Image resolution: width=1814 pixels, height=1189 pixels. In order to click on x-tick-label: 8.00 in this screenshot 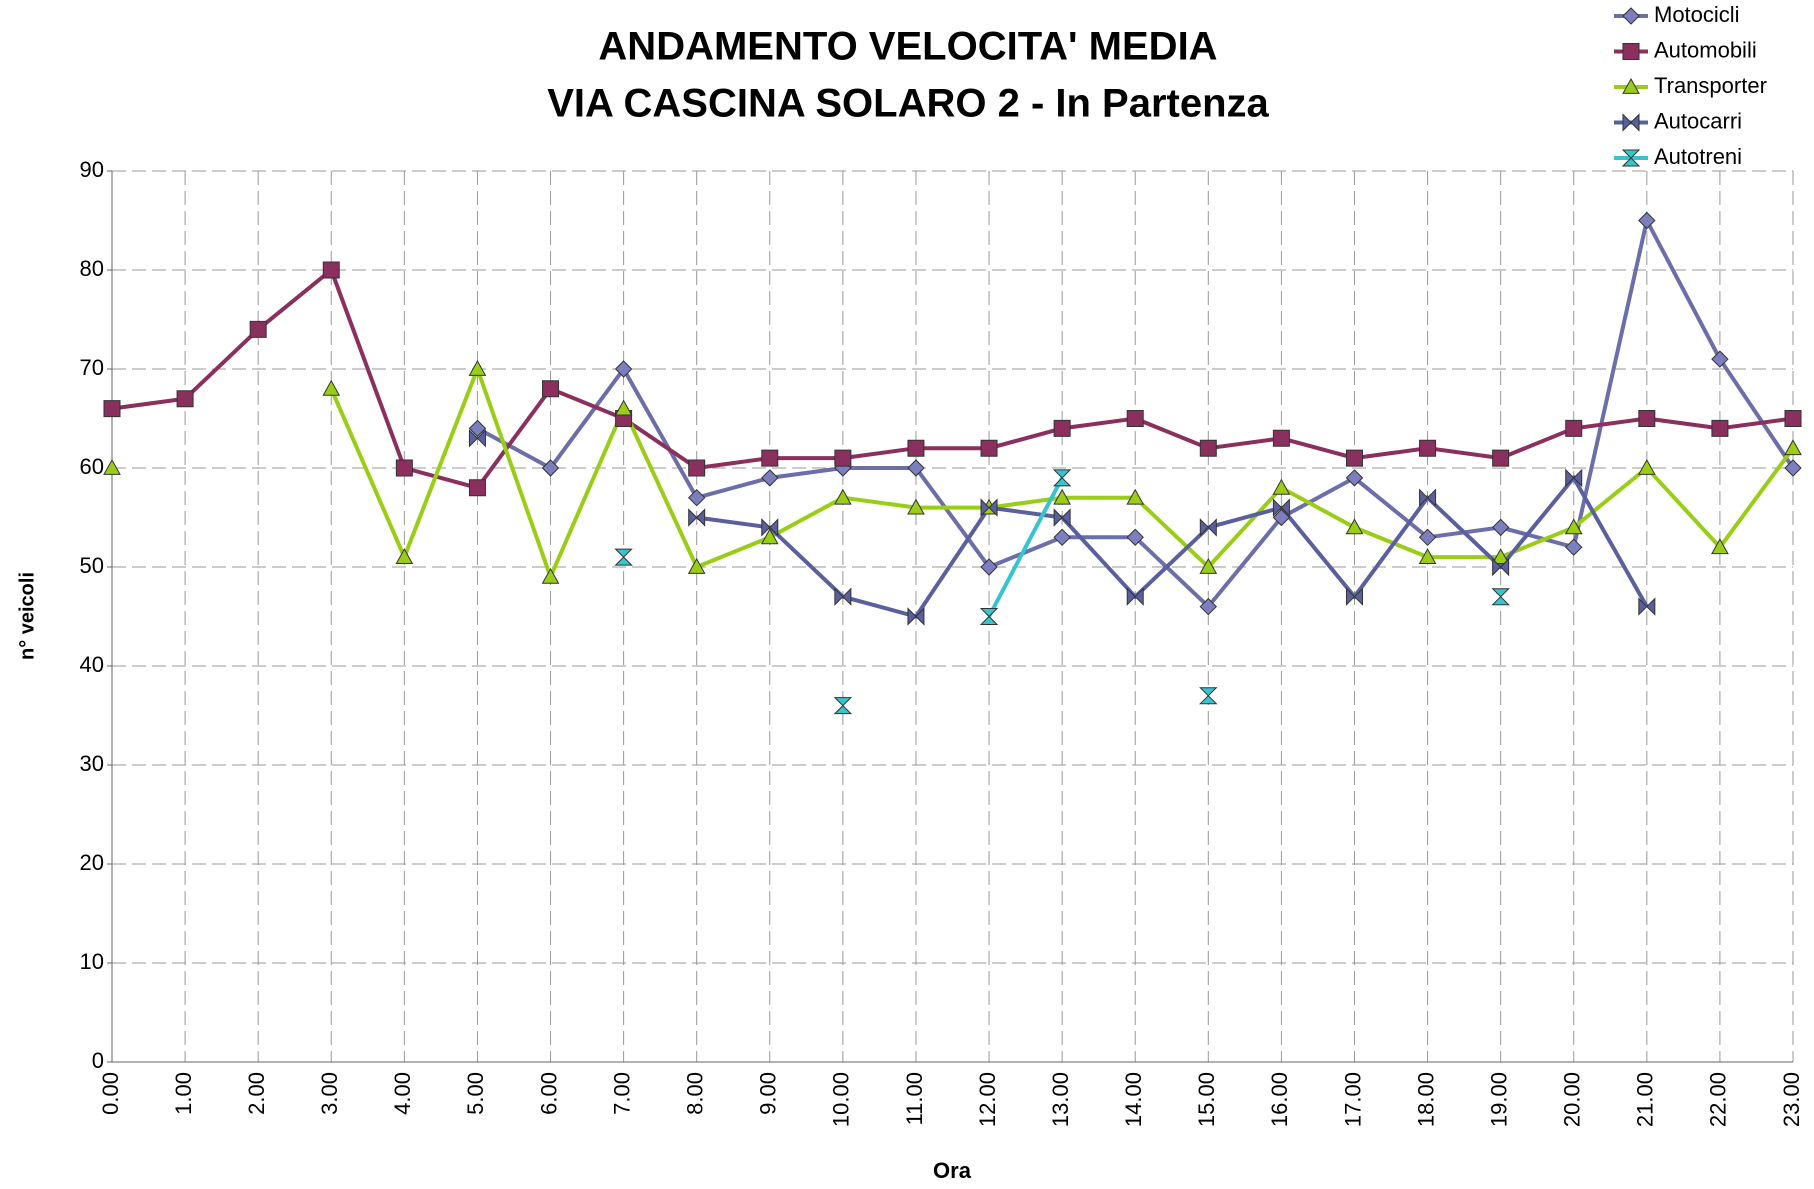, I will do `click(695, 1093)`.